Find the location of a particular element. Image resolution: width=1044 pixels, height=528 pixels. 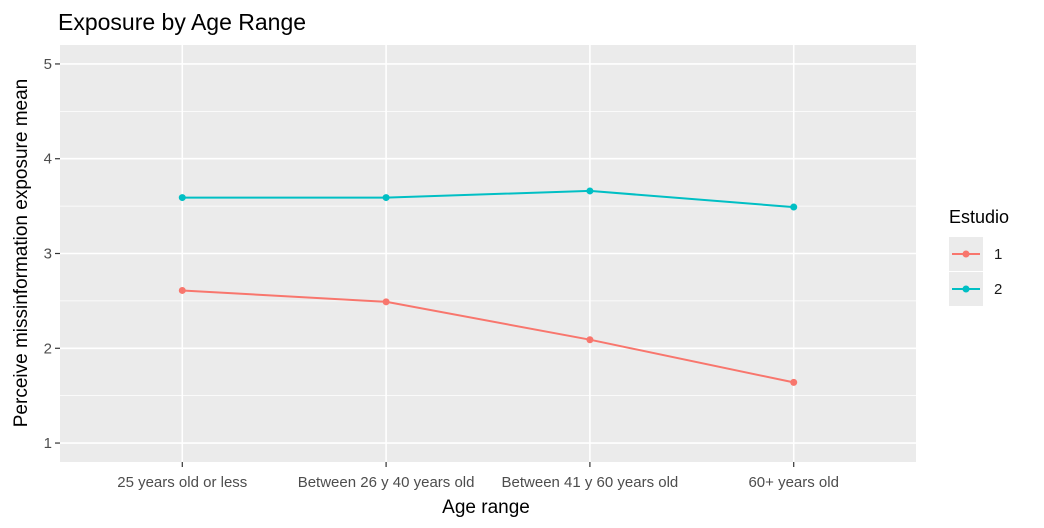

y-tick-label: 3 is located at coordinates (48, 254).